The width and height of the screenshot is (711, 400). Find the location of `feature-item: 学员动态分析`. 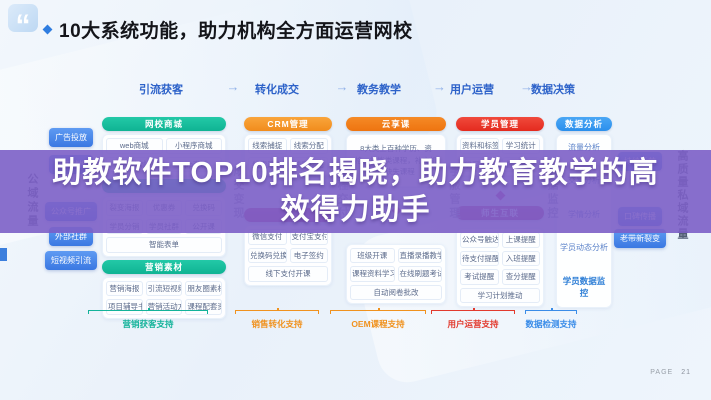

feature-item: 学员动态分析 is located at coordinates (584, 247).